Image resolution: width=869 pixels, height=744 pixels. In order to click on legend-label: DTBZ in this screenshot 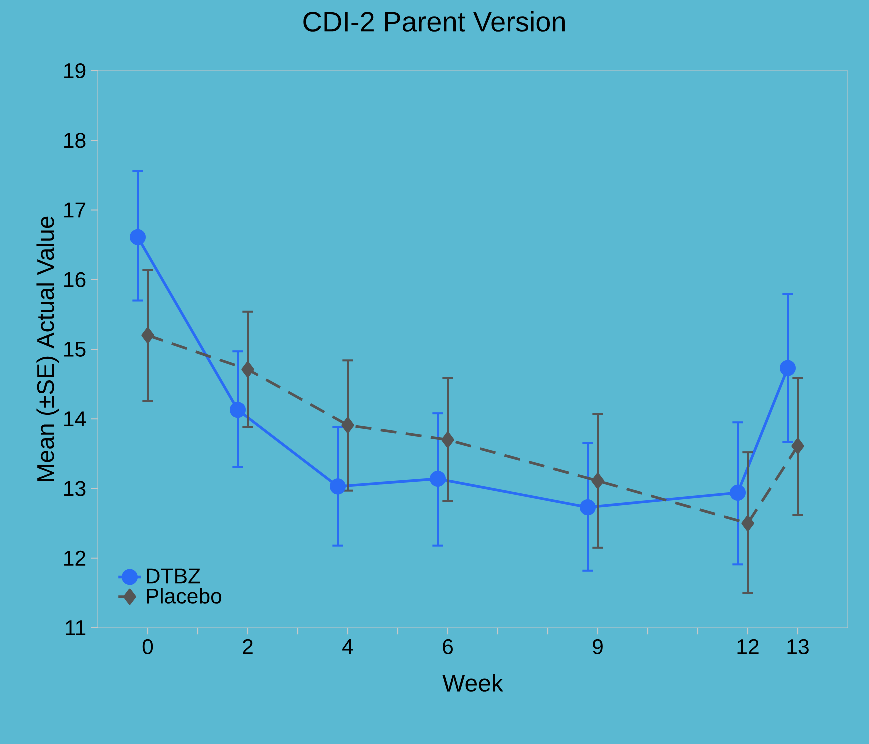, I will do `click(173, 576)`.